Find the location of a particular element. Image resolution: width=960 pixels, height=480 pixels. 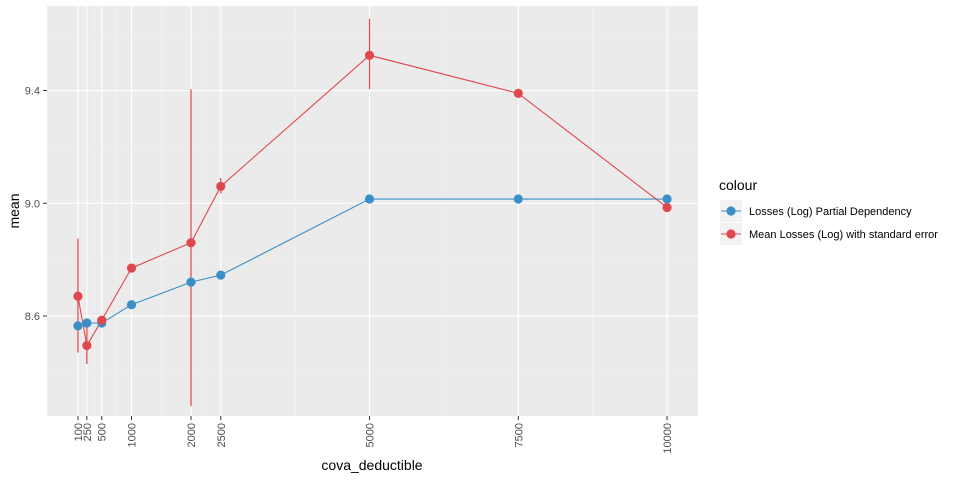

legend-label: Losses (Log) Partial Dependency is located at coordinates (830, 212).